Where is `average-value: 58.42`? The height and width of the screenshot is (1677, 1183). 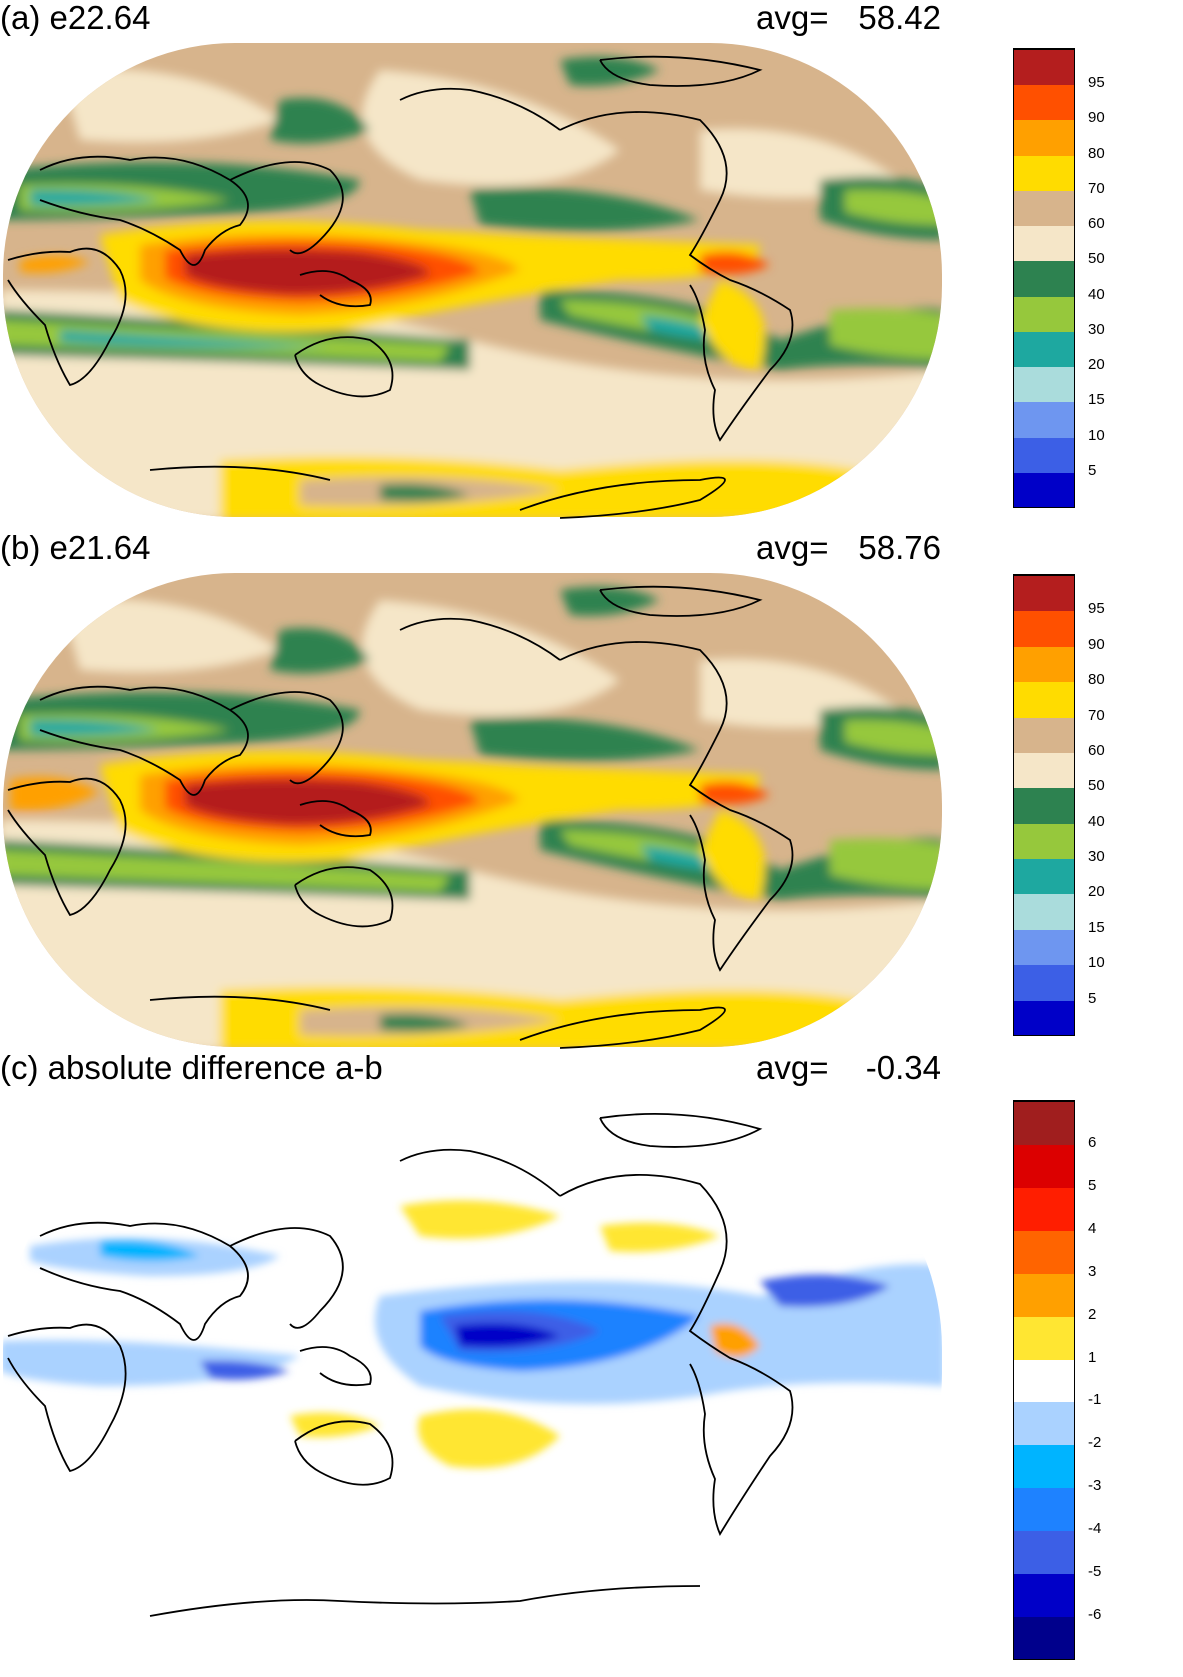
average-value: 58.42 is located at coordinates (899, 18).